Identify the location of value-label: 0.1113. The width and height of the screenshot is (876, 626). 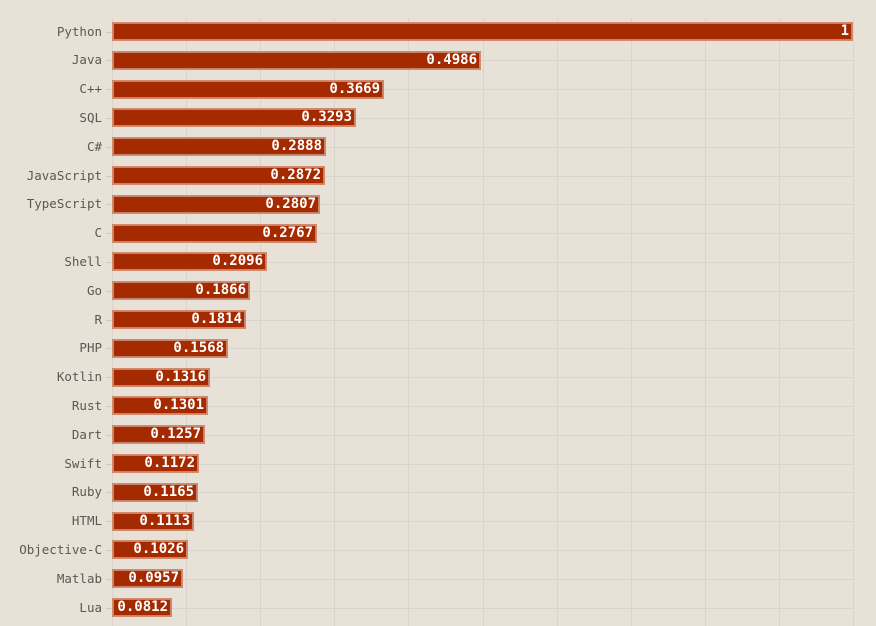
(164, 521).